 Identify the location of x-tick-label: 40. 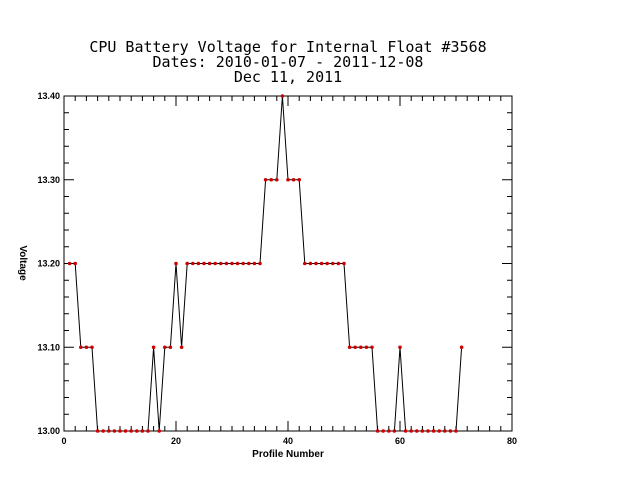
(288, 441).